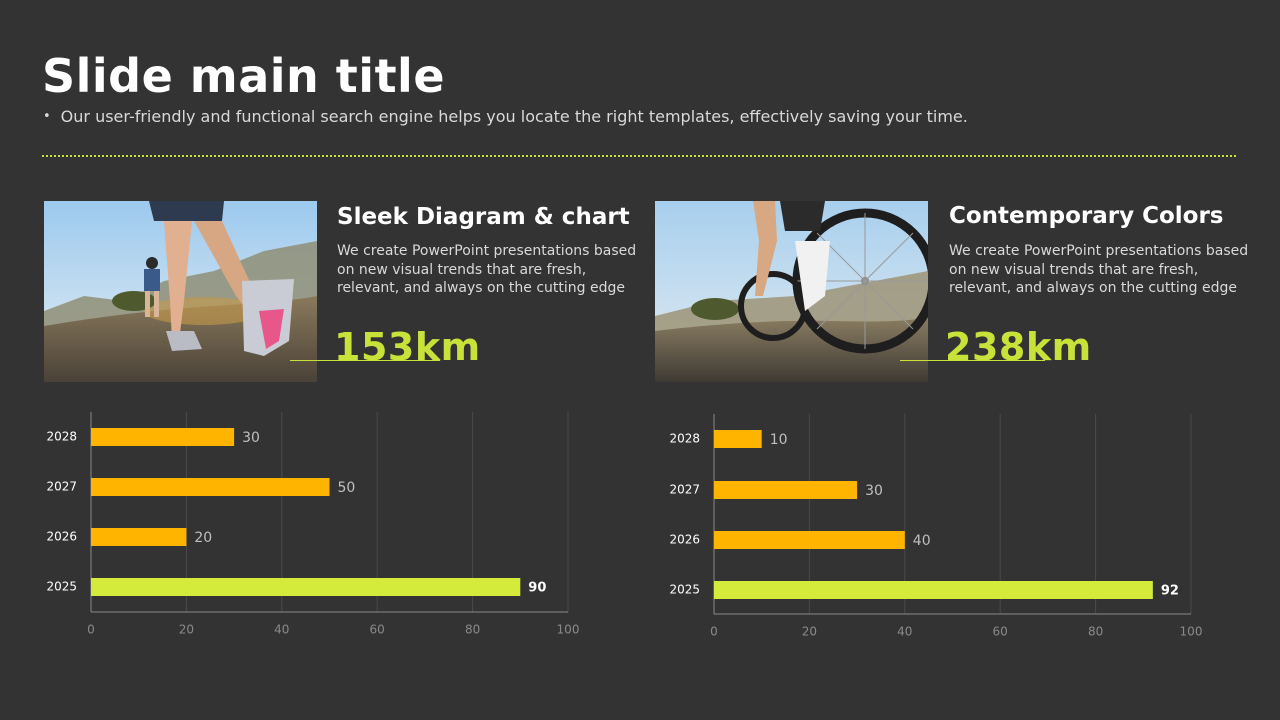 This screenshot has width=1280, height=720. I want to click on title-divider, so click(639, 156).